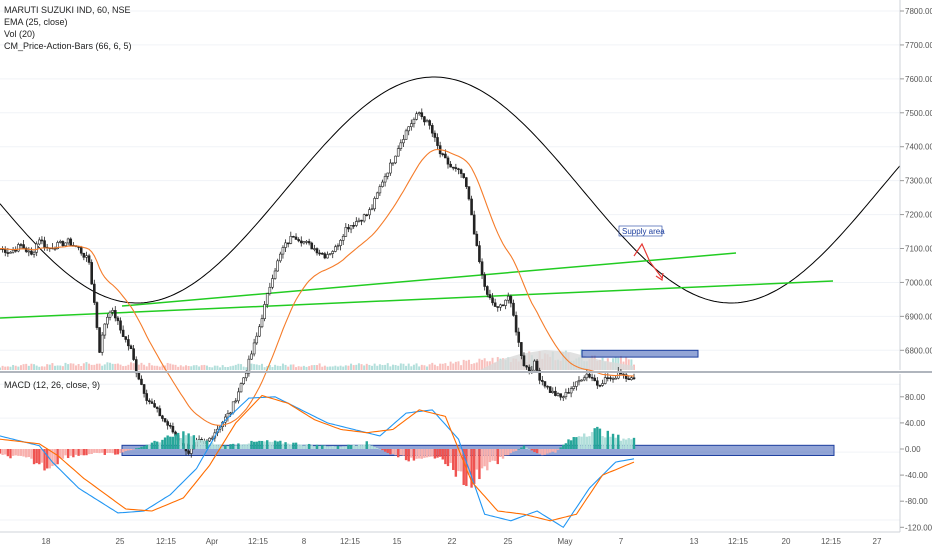 Image resolution: width=932 pixels, height=550 pixels. Describe the element at coordinates (913, 449) in the screenshot. I see `macd-tick-label: 0.00` at that location.